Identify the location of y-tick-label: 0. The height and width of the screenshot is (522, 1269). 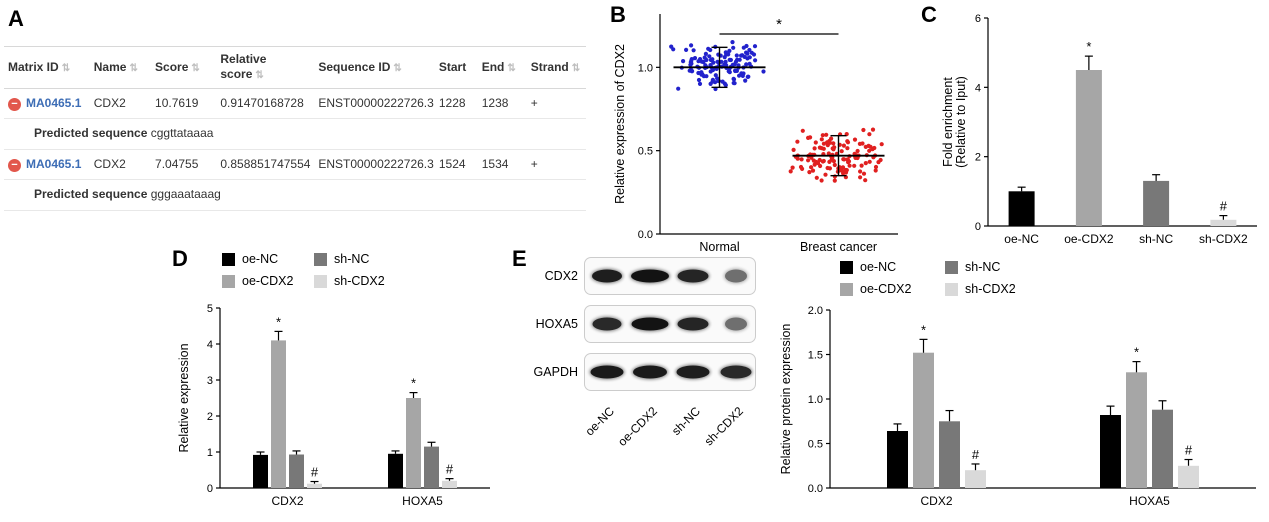
(210, 489).